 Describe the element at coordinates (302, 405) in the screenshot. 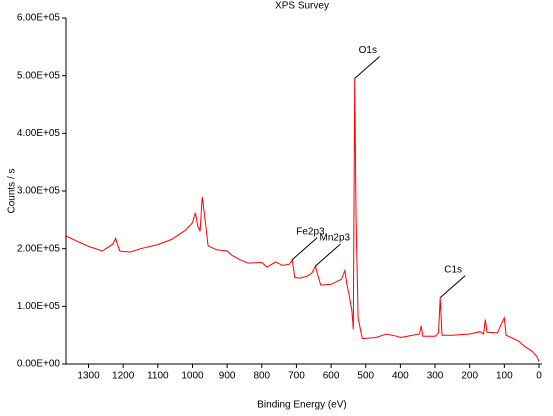

I see `x-axis-label: Binding Energy (eV)` at that location.